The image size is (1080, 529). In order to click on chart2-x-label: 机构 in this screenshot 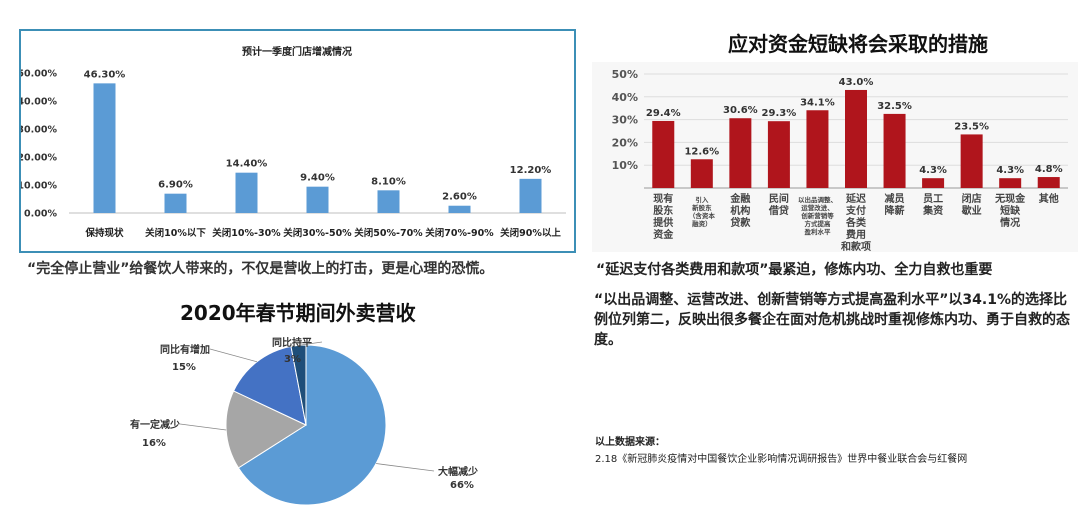, I will do `click(740, 210)`.